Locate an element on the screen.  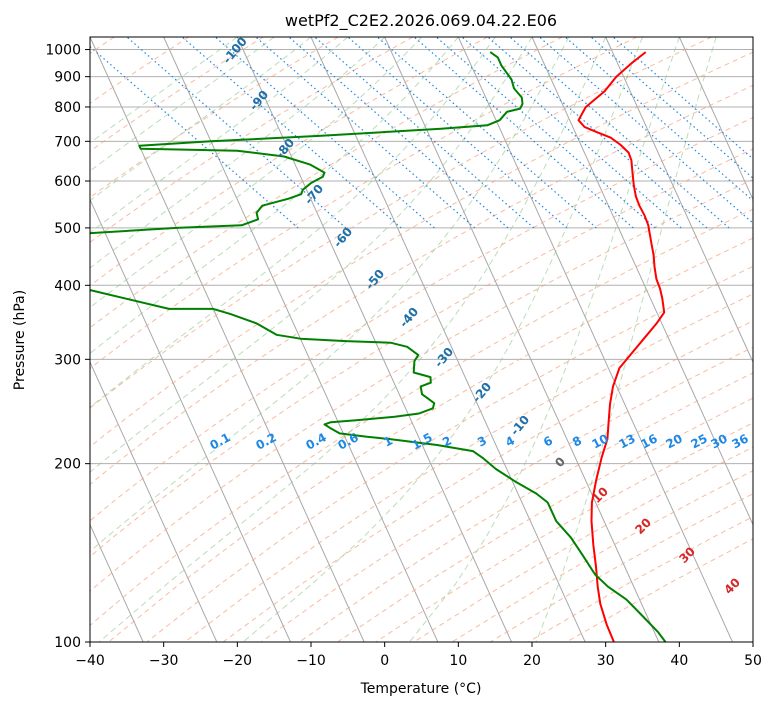
moist-adiabat-label: 40 is located at coordinates (732, 586).